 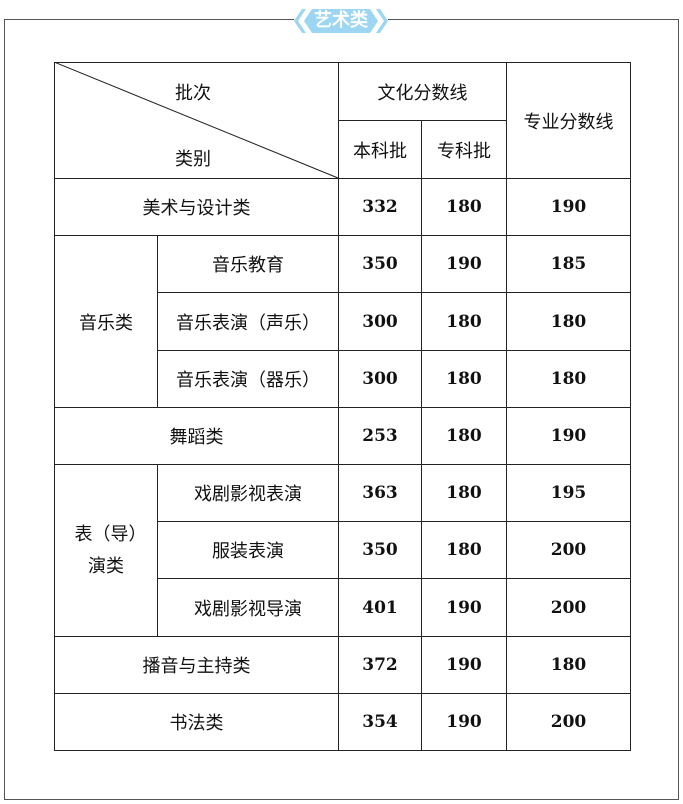 I want to click on professional-score: 185, so click(x=568, y=264).